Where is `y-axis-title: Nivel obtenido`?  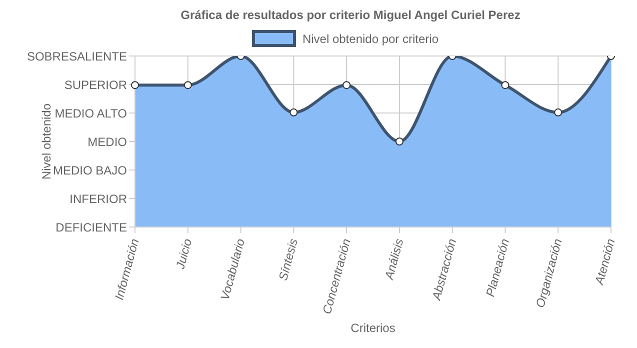 y-axis-title: Nivel obtenido is located at coordinates (46, 141).